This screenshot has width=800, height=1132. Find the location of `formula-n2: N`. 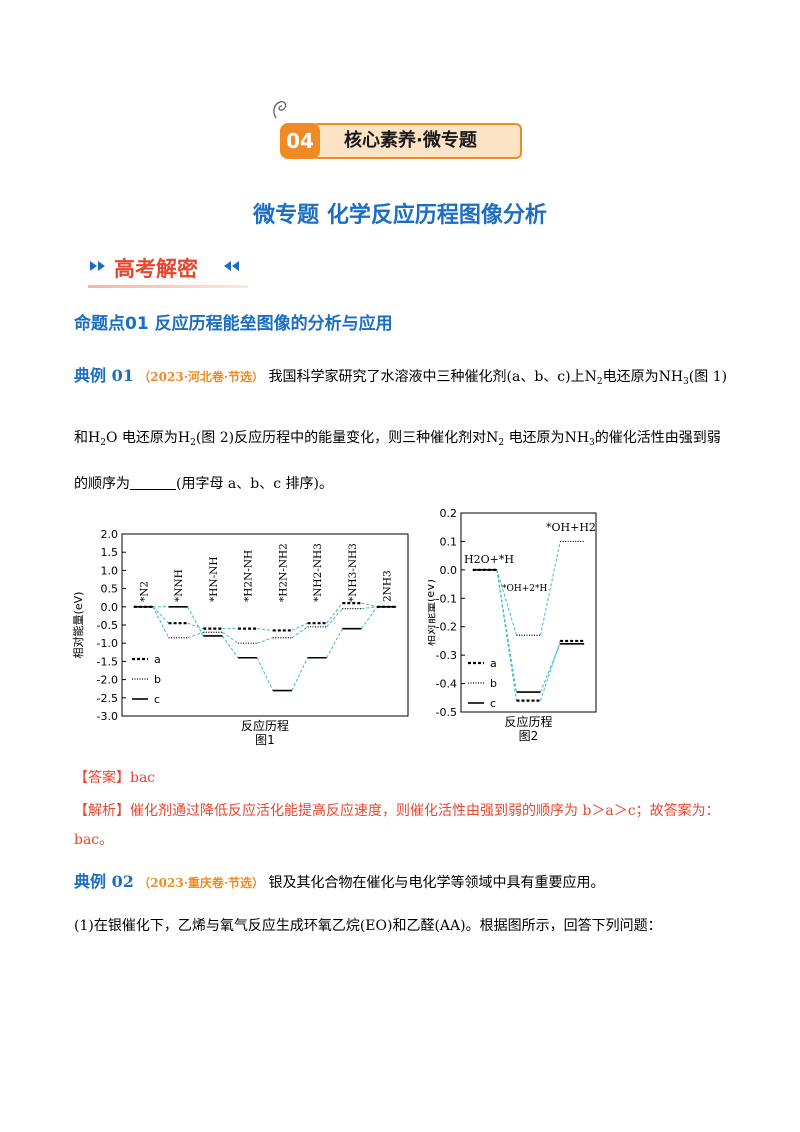

formula-n2: N is located at coordinates (590, 377).